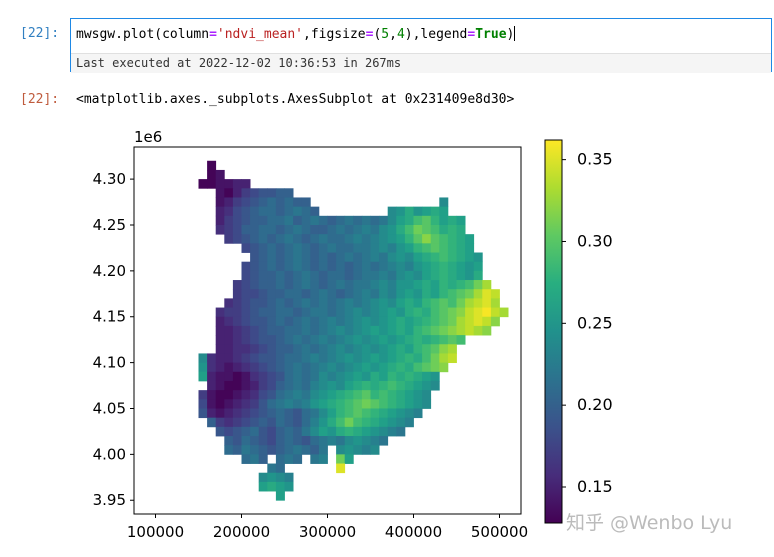  Describe the element at coordinates (499, 532) in the screenshot. I see `x-tick-label: 500000` at that location.